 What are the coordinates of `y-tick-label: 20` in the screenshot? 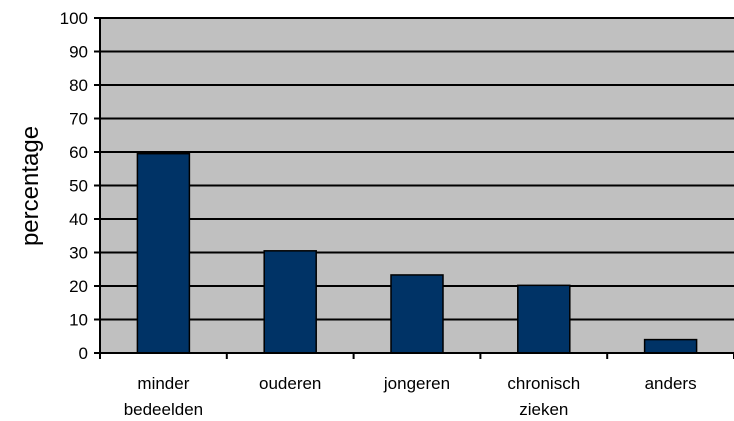 It's located at (78, 286).